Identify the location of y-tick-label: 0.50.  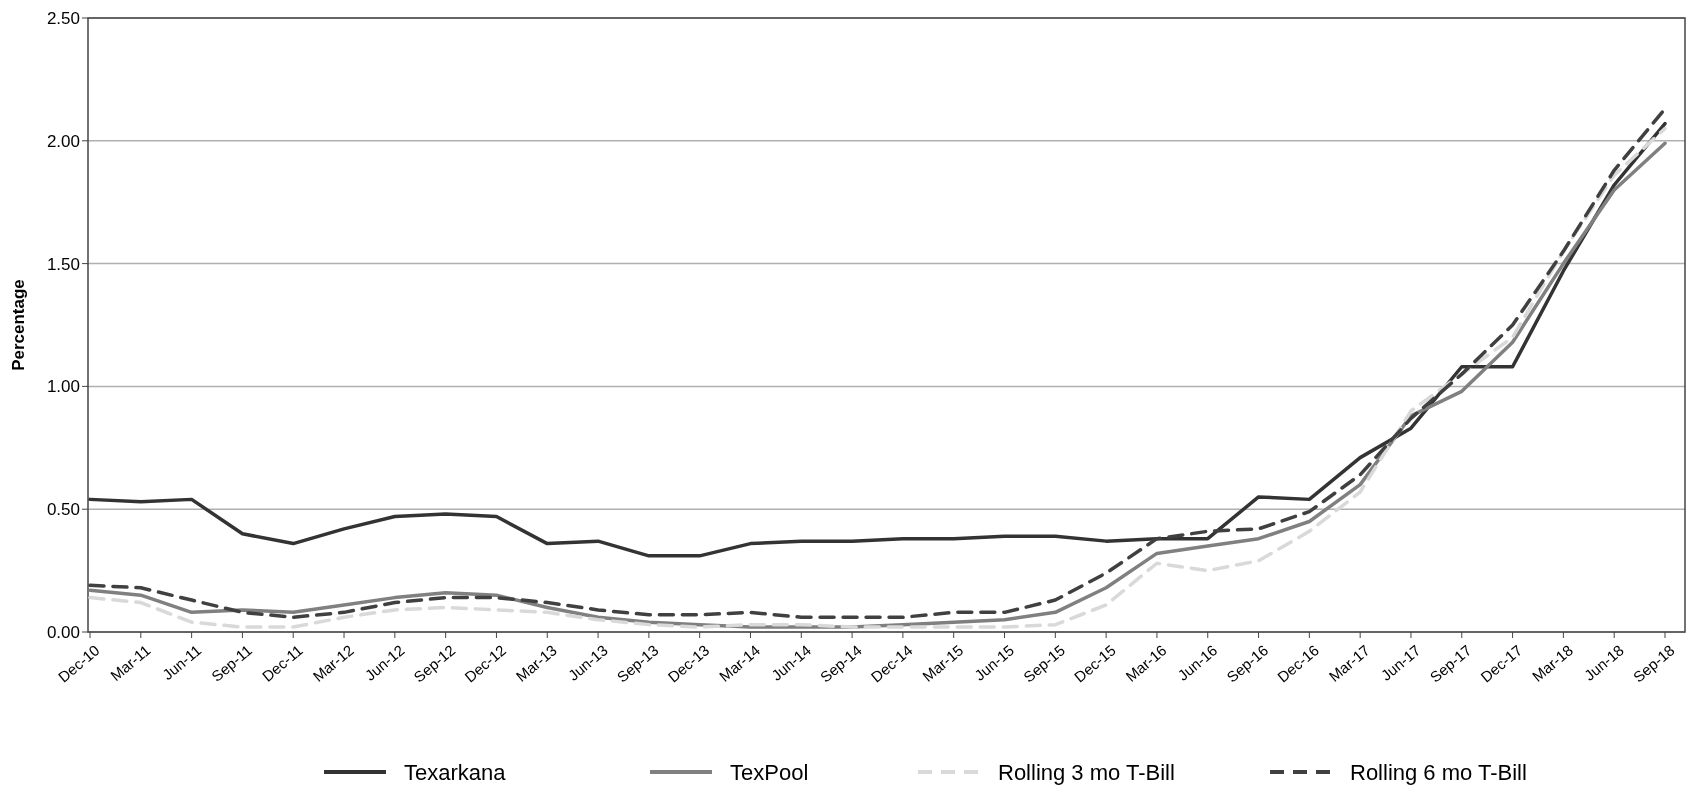
(63, 510).